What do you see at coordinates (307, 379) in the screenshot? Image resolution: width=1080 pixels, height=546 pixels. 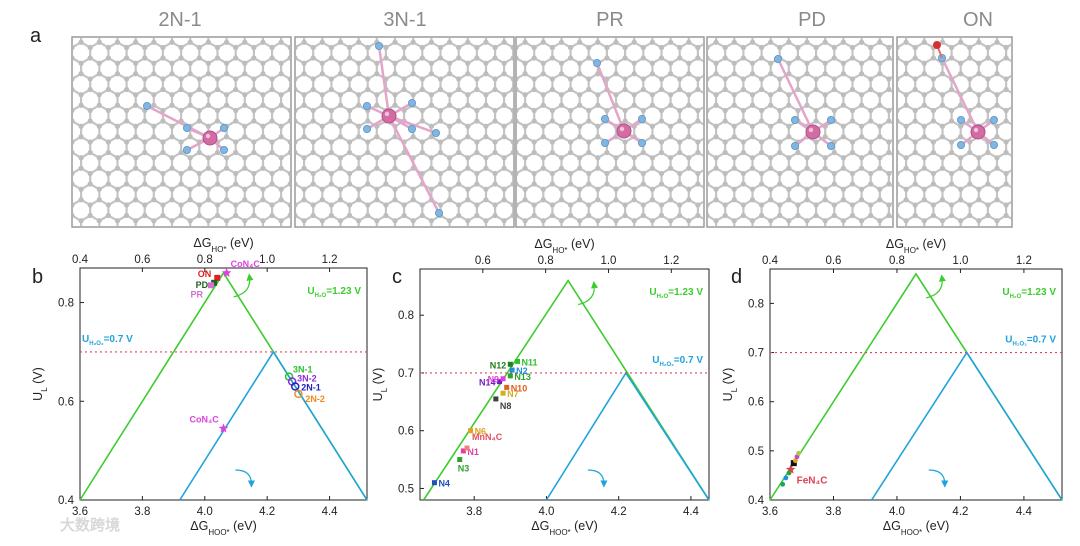 I see `point-label: 3N-2` at bounding box center [307, 379].